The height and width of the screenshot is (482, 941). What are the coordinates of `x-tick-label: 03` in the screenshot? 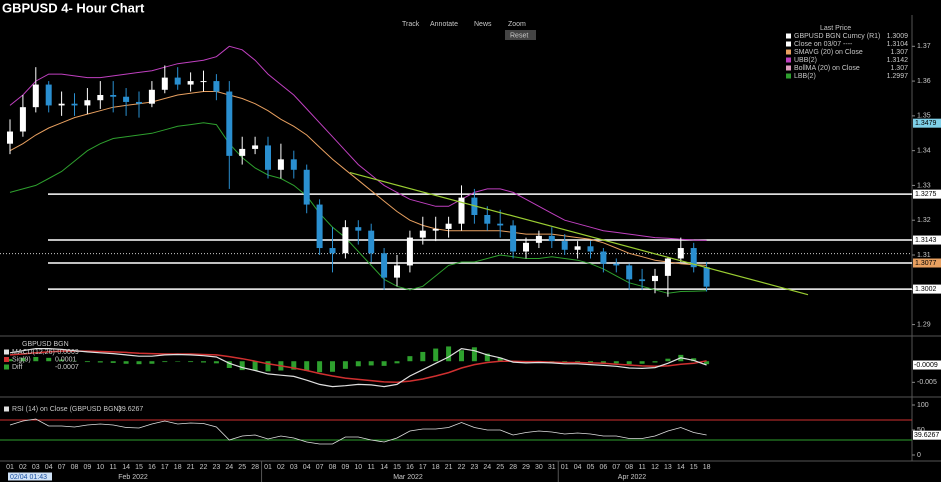 It's located at (294, 467).